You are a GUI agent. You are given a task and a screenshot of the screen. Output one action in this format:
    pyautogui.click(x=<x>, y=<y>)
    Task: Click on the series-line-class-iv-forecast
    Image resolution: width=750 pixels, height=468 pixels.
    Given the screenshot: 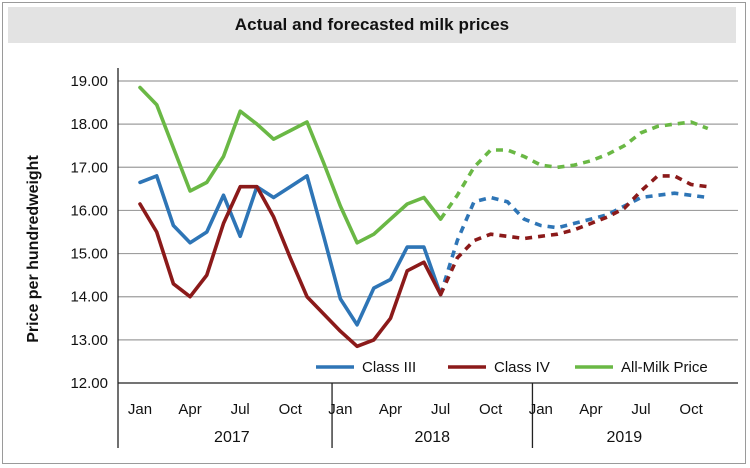 What is the action you would take?
    pyautogui.click(x=573, y=235)
    